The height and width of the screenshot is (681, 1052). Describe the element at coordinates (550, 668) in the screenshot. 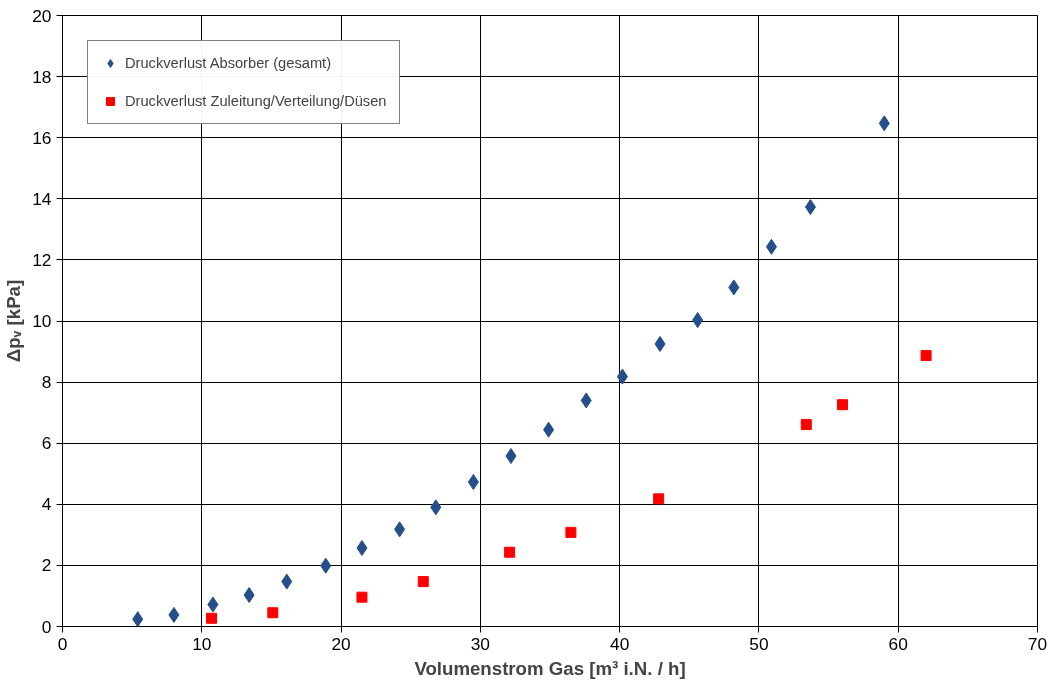

I see `x-axis-title: Volumenstrom Gas [m³ i.N. / h]` at that location.